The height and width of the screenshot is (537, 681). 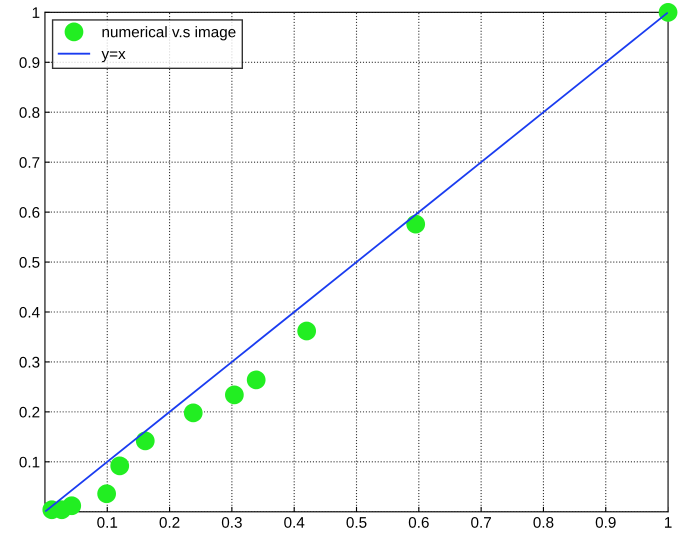 I want to click on y-tick-label: 0.2, so click(x=29, y=412).